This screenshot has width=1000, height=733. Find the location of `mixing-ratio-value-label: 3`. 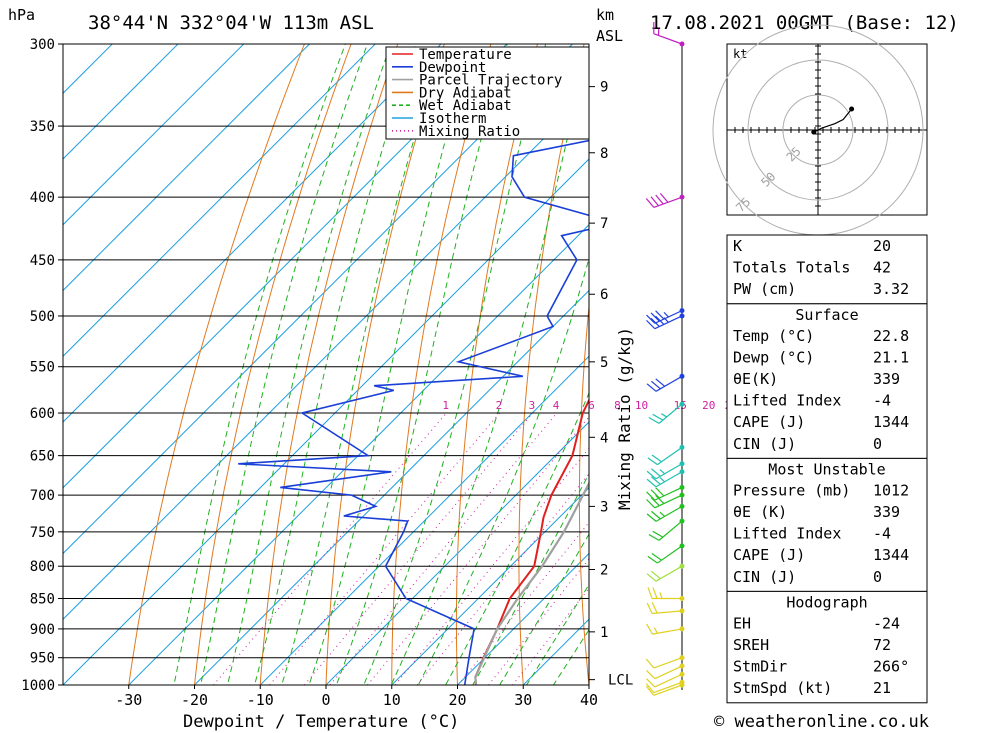

mixing-ratio-value-label: 3 is located at coordinates (532, 405).